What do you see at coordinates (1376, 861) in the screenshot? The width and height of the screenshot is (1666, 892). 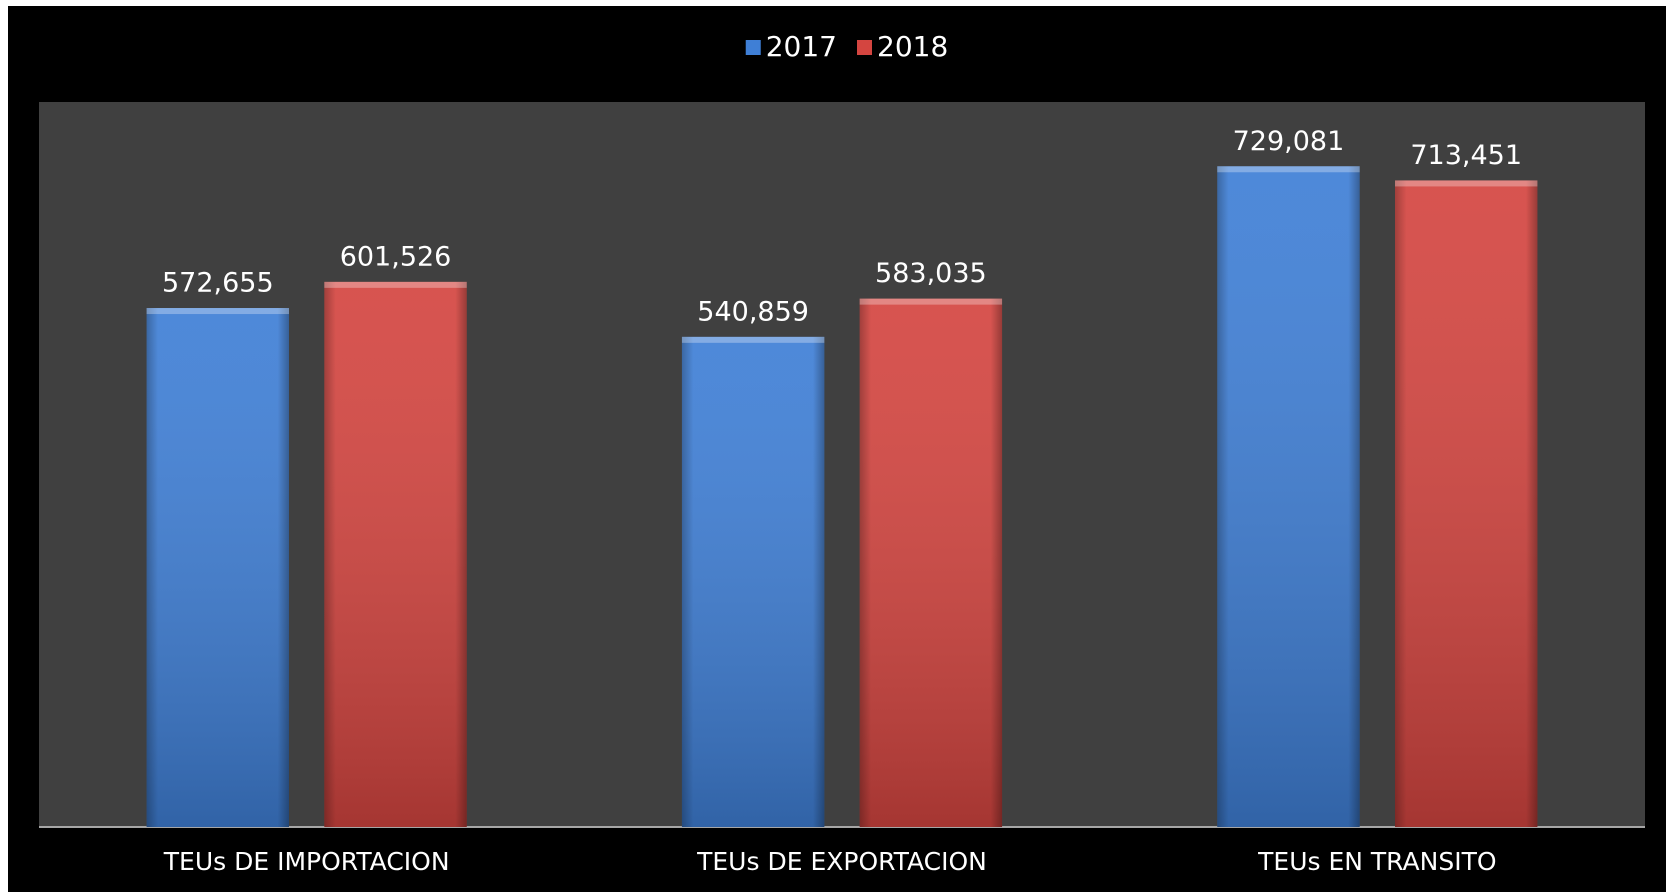 I see `x-tick-label: TEUs EN TRANSITO` at bounding box center [1376, 861].